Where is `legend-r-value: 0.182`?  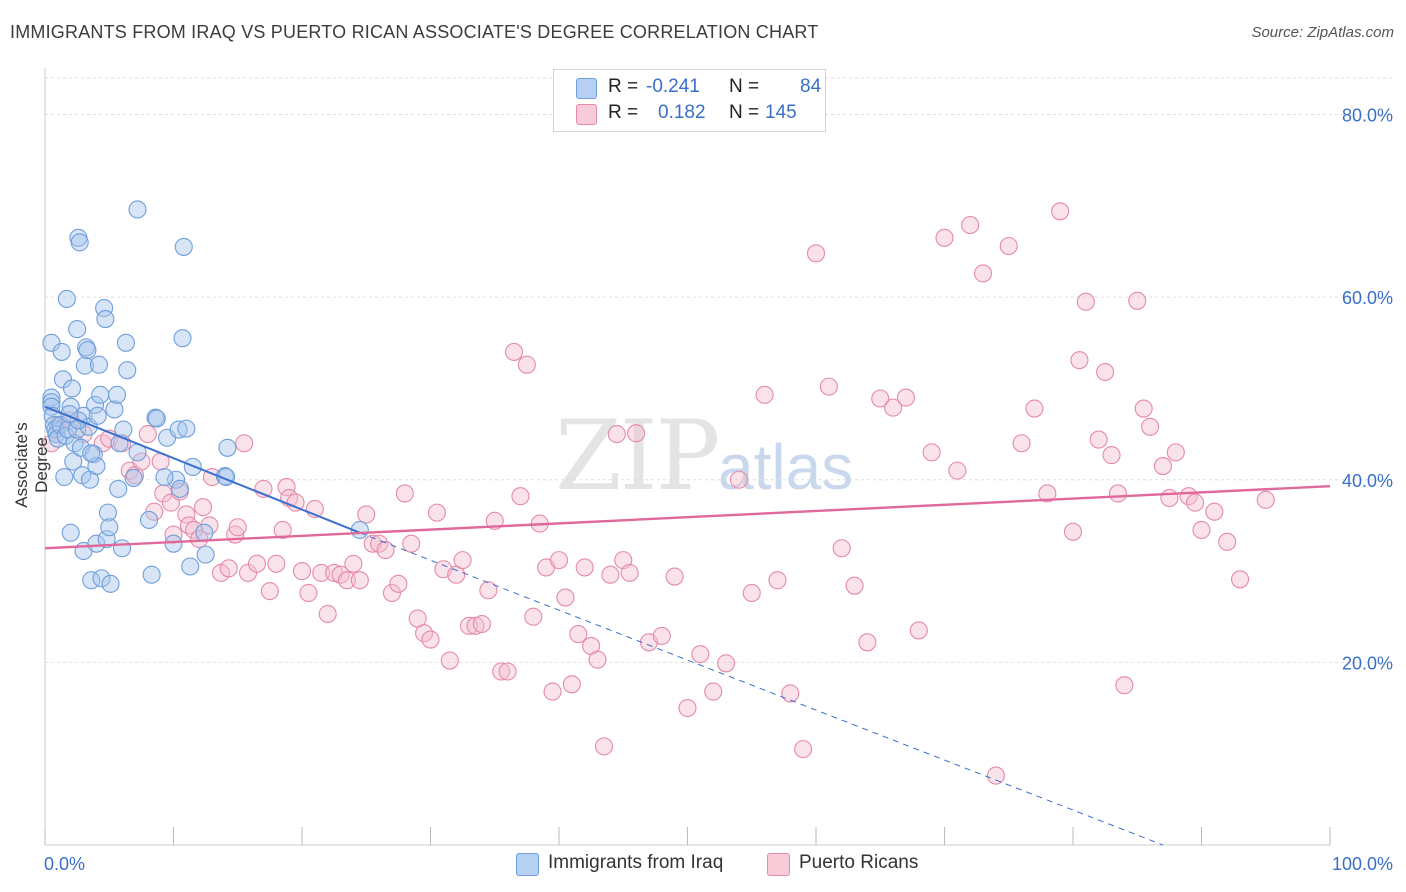 legend-r-value: 0.182 is located at coordinates (682, 112).